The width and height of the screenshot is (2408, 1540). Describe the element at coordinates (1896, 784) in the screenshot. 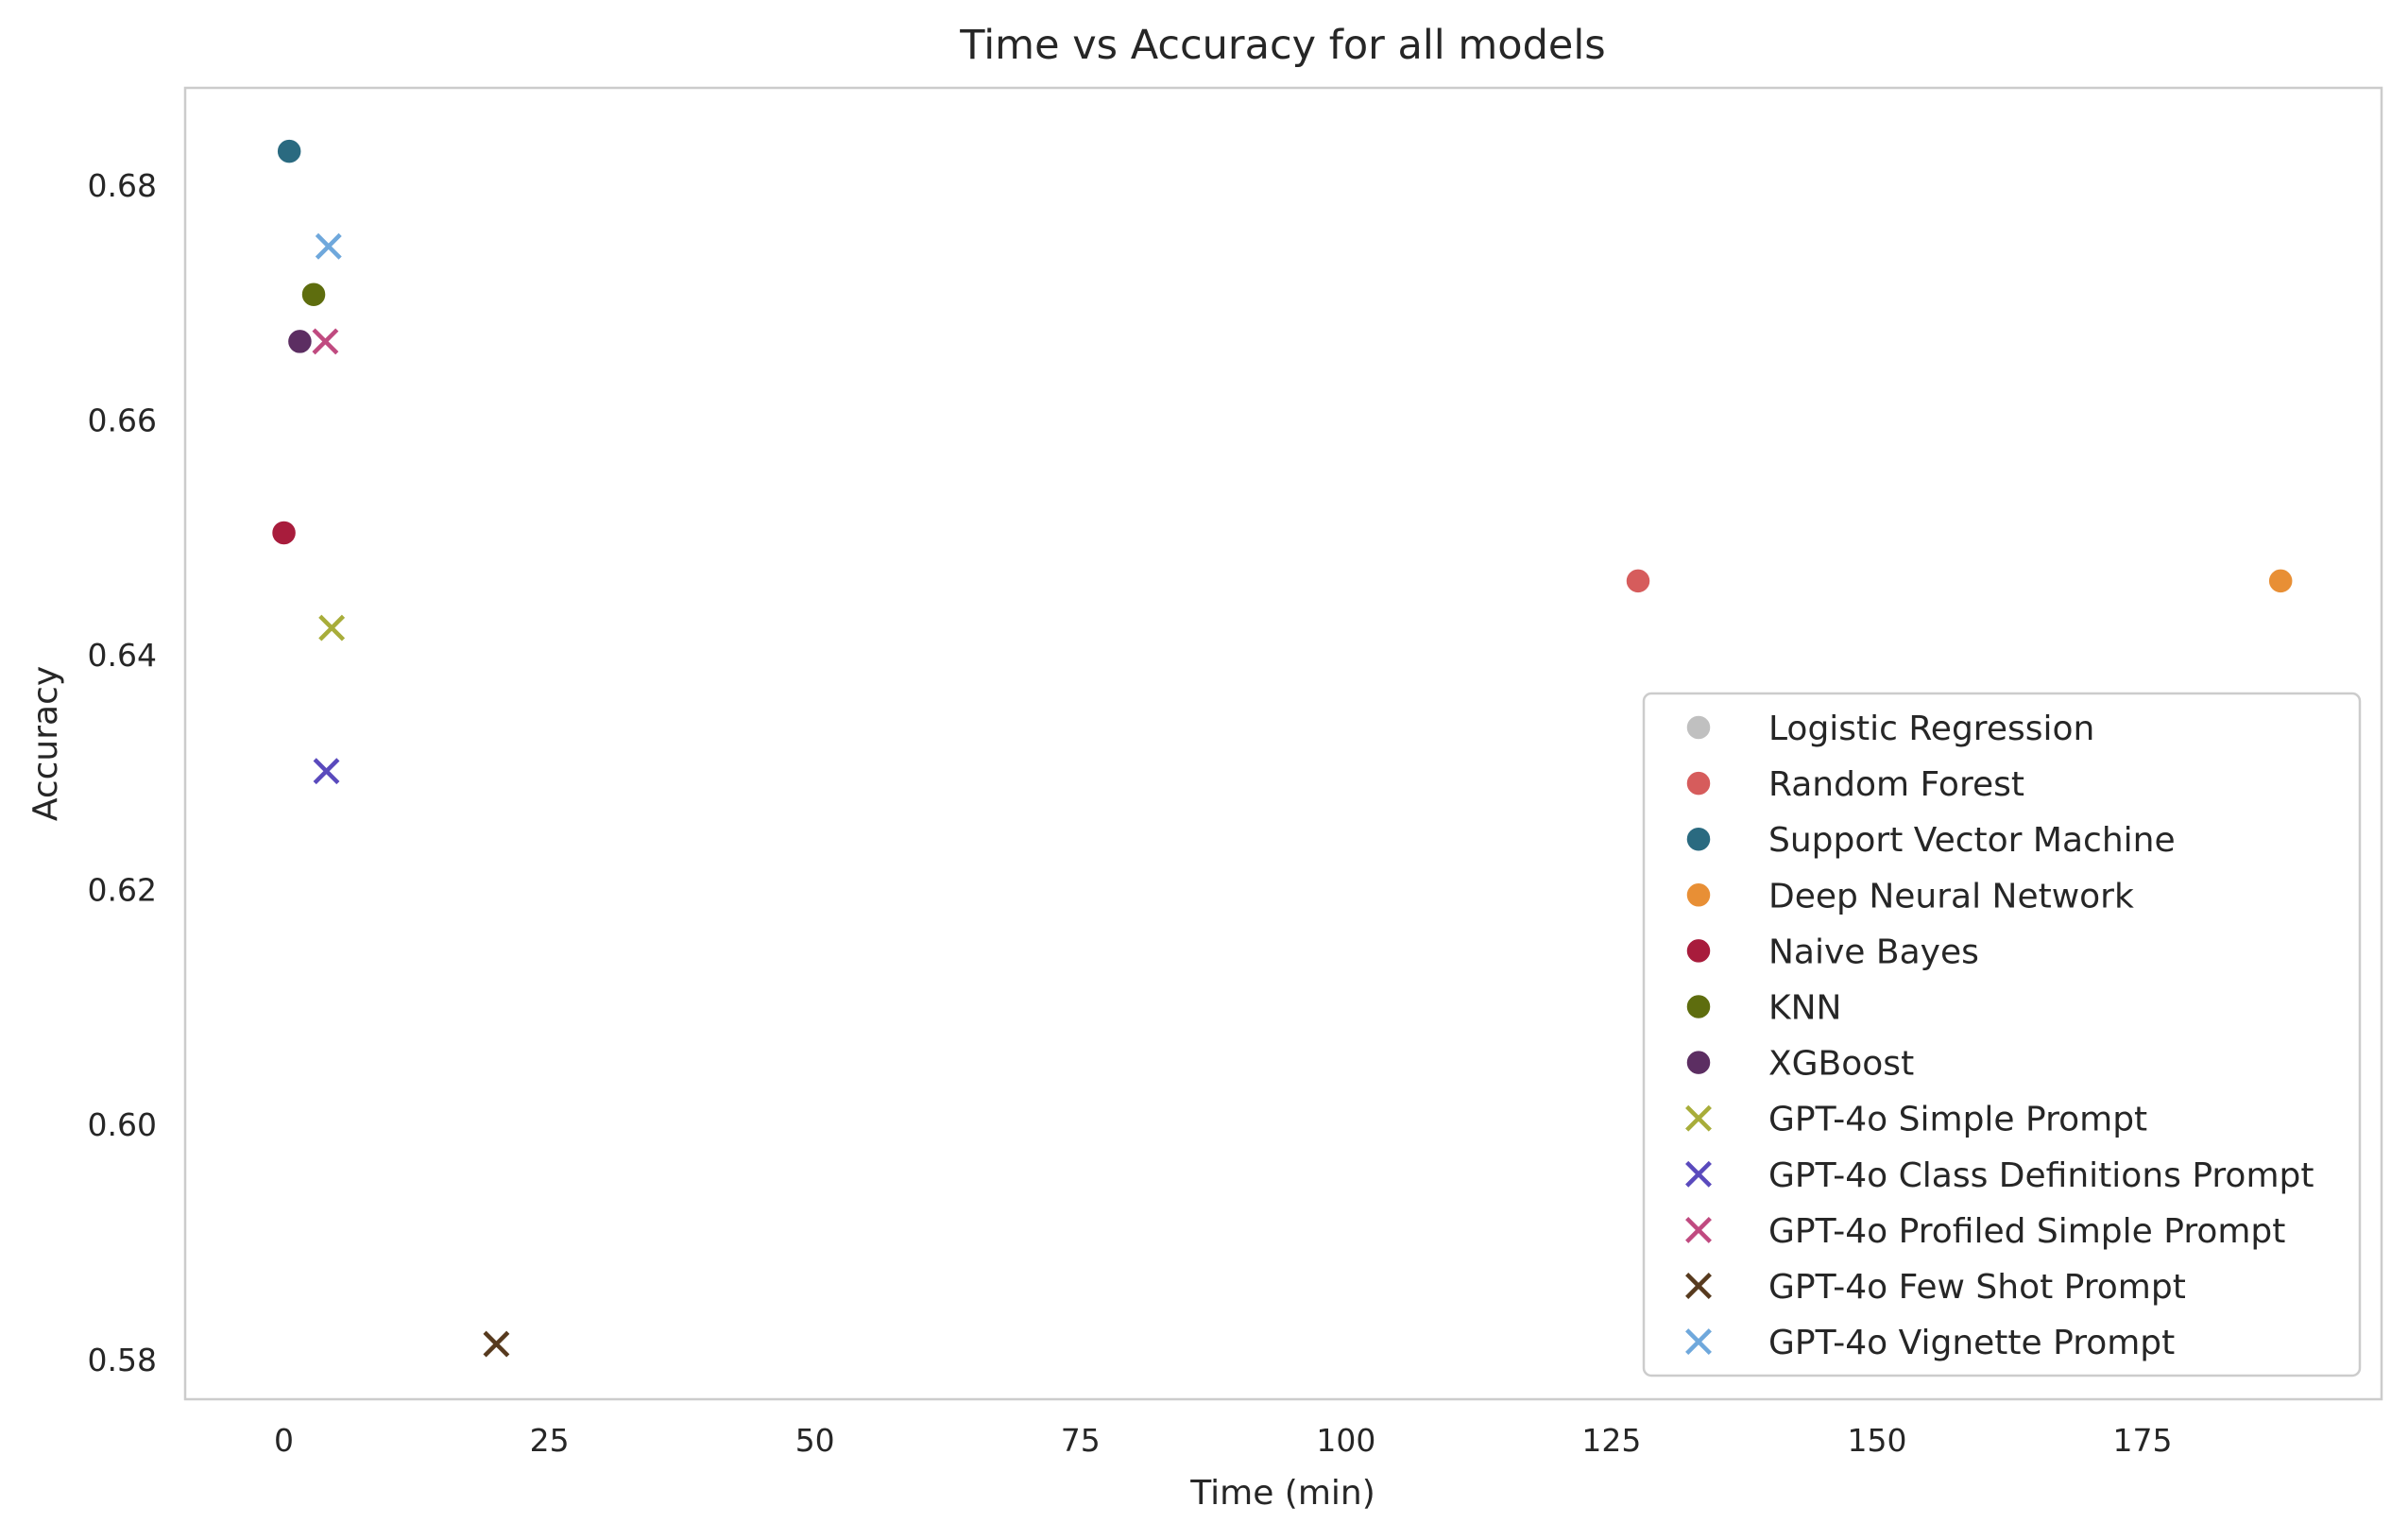

I see `legend-entry-label: Random Forest` at that location.